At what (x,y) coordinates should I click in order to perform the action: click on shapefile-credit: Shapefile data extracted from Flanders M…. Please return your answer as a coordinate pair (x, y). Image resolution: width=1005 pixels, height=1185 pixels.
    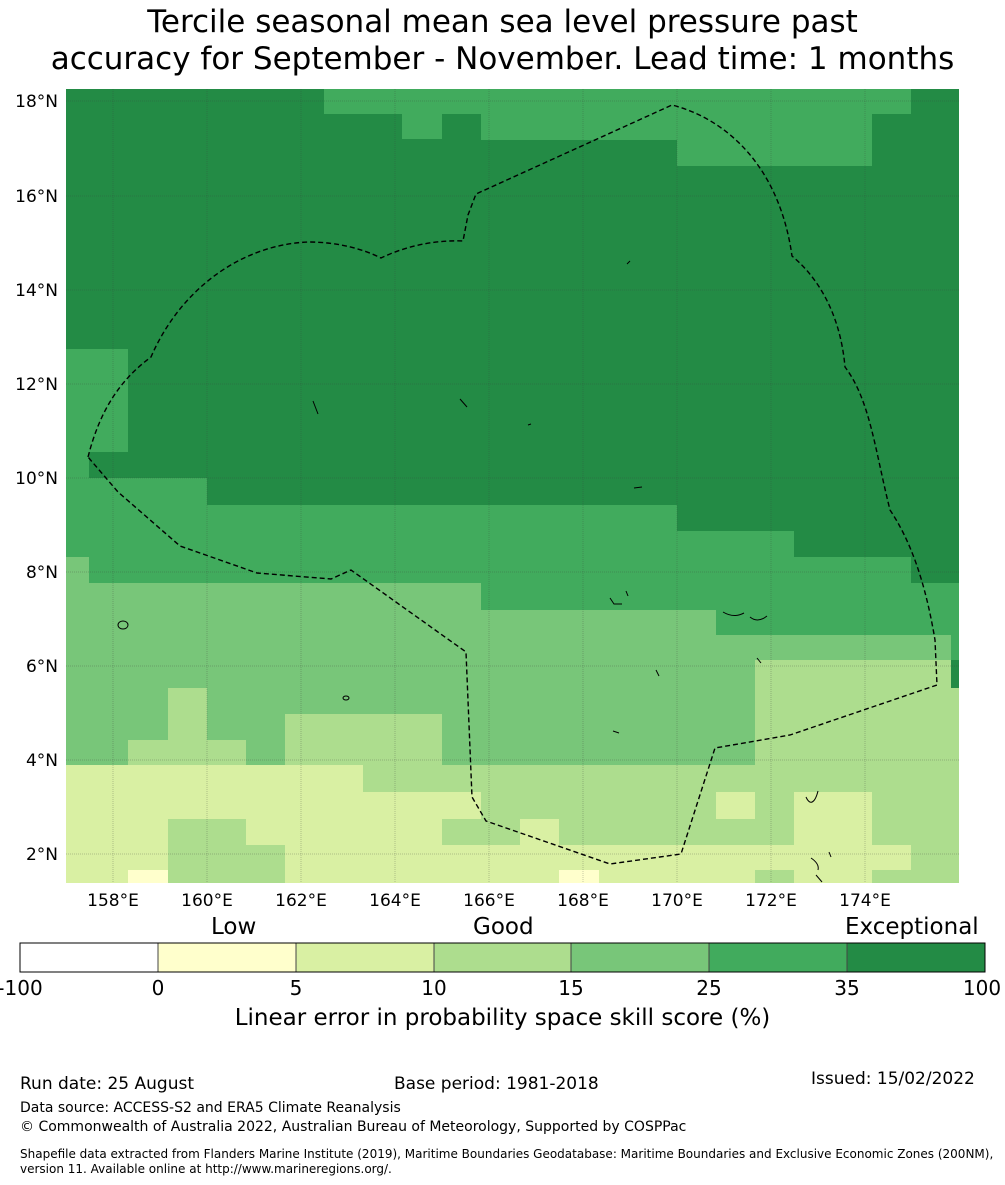
    Looking at the image, I should click on (507, 1161).